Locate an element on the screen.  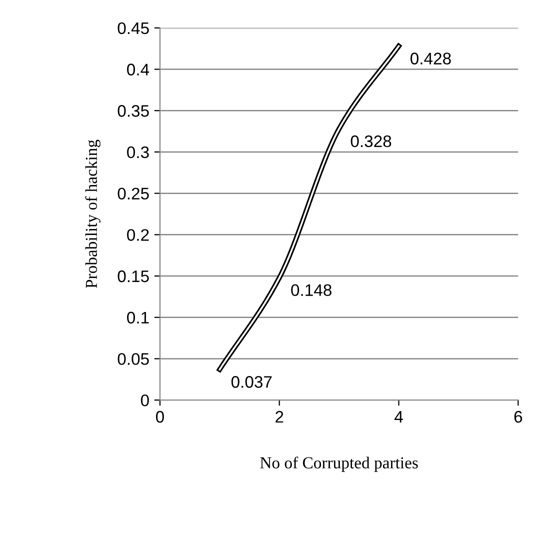
data-label: 0.148 is located at coordinates (311, 290).